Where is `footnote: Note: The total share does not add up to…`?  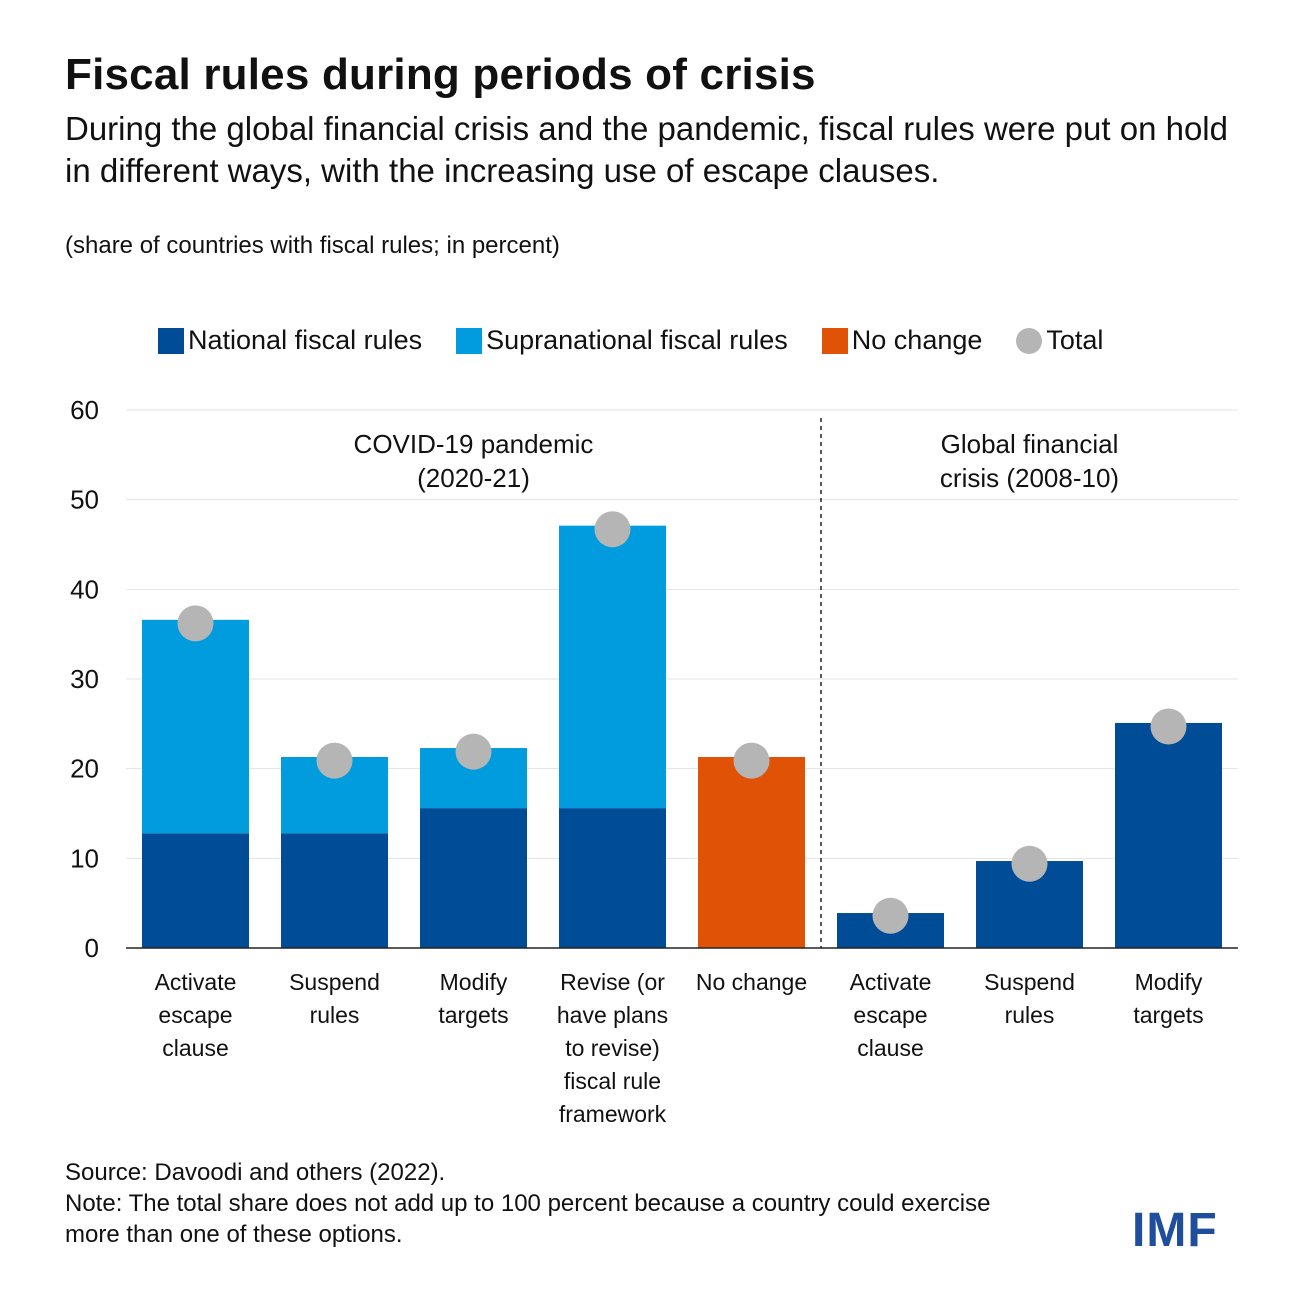
footnote: Note: The total share does not add up to… is located at coordinates (528, 1219).